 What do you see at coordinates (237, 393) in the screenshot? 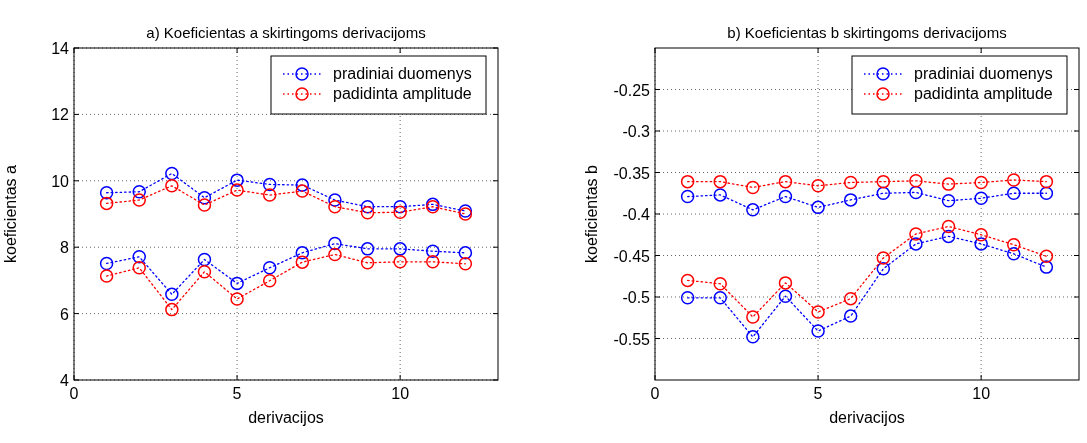
I see `x-tick-label: 5` at bounding box center [237, 393].